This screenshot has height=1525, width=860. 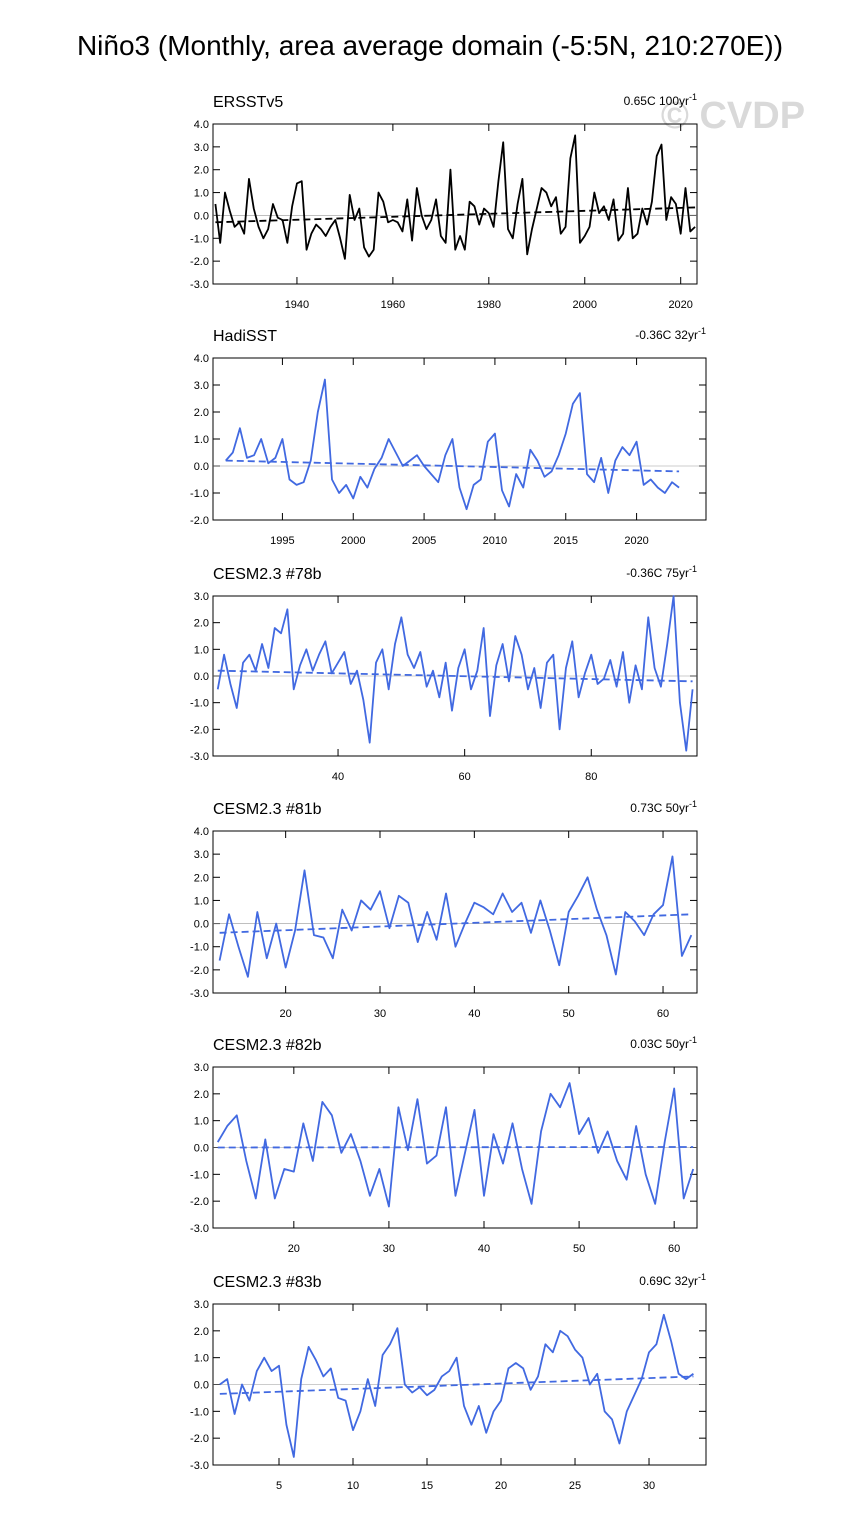 I want to click on x-tick-label: 25, so click(x=575, y=1486).